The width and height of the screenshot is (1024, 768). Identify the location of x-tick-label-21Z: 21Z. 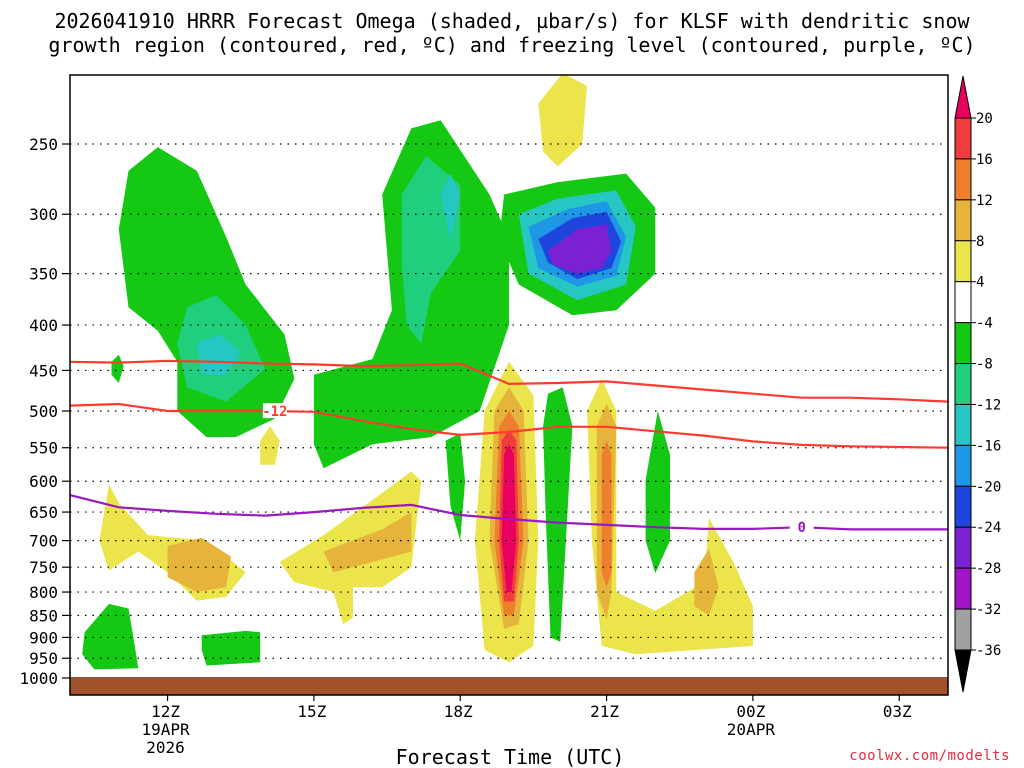
(604, 711).